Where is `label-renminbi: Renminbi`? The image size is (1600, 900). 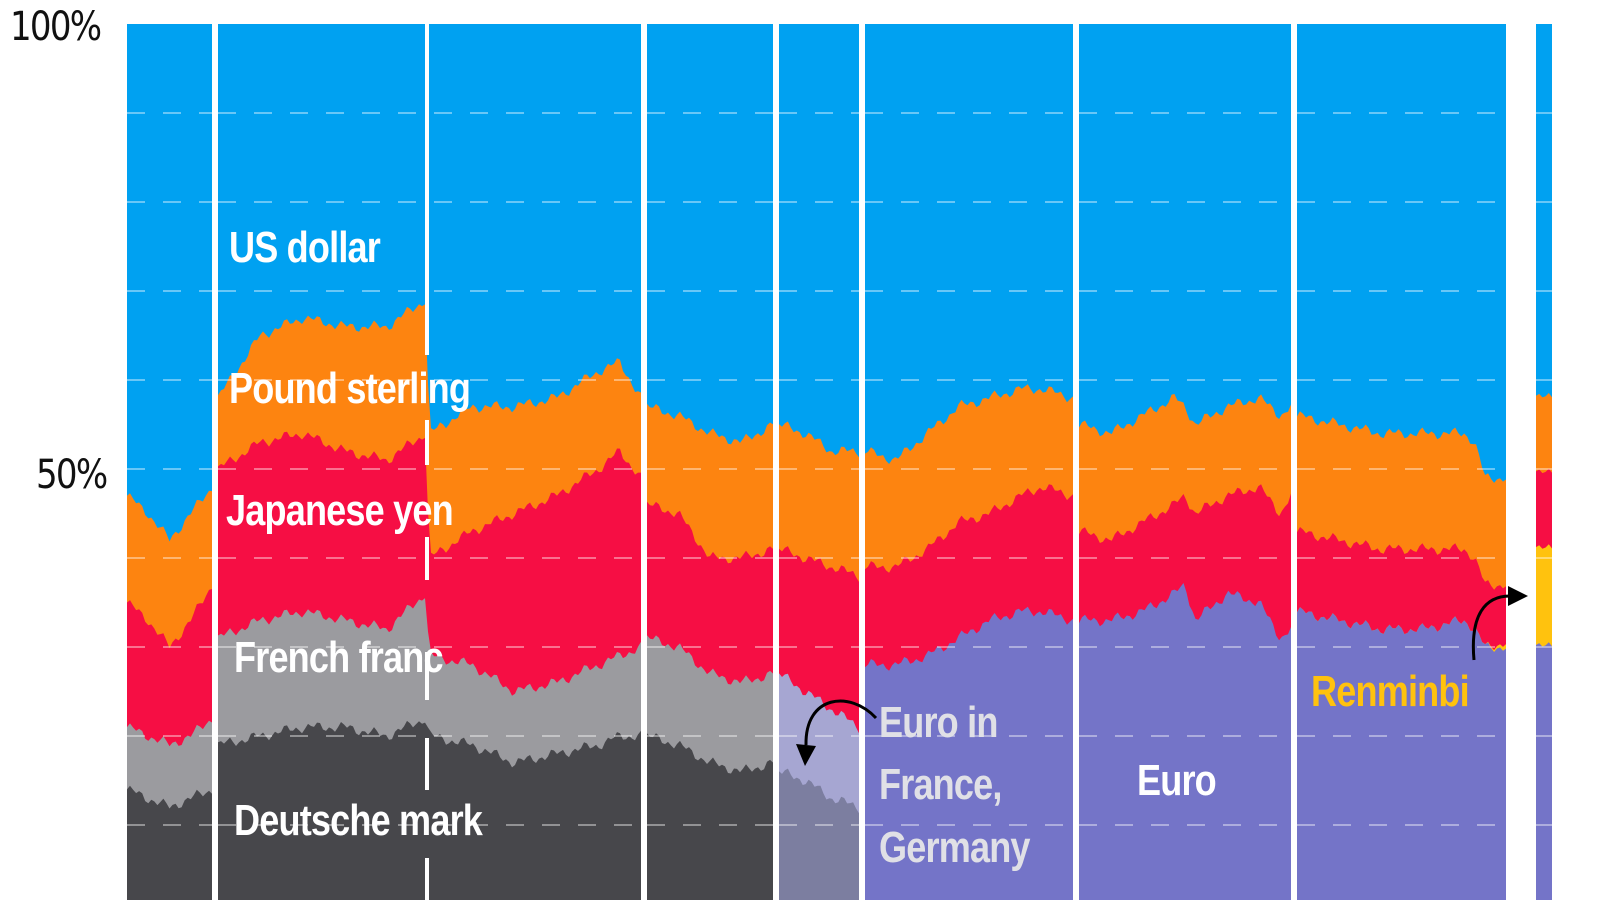 label-renminbi: Renminbi is located at coordinates (1390, 691).